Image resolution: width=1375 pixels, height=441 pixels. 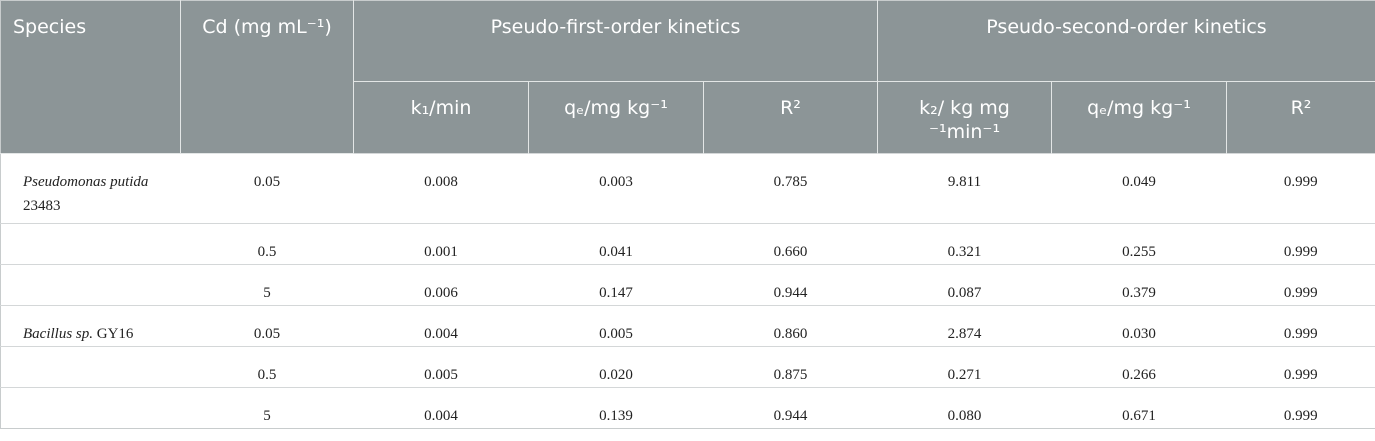 I want to click on value-cell: 0.671, so click(x=1139, y=408).